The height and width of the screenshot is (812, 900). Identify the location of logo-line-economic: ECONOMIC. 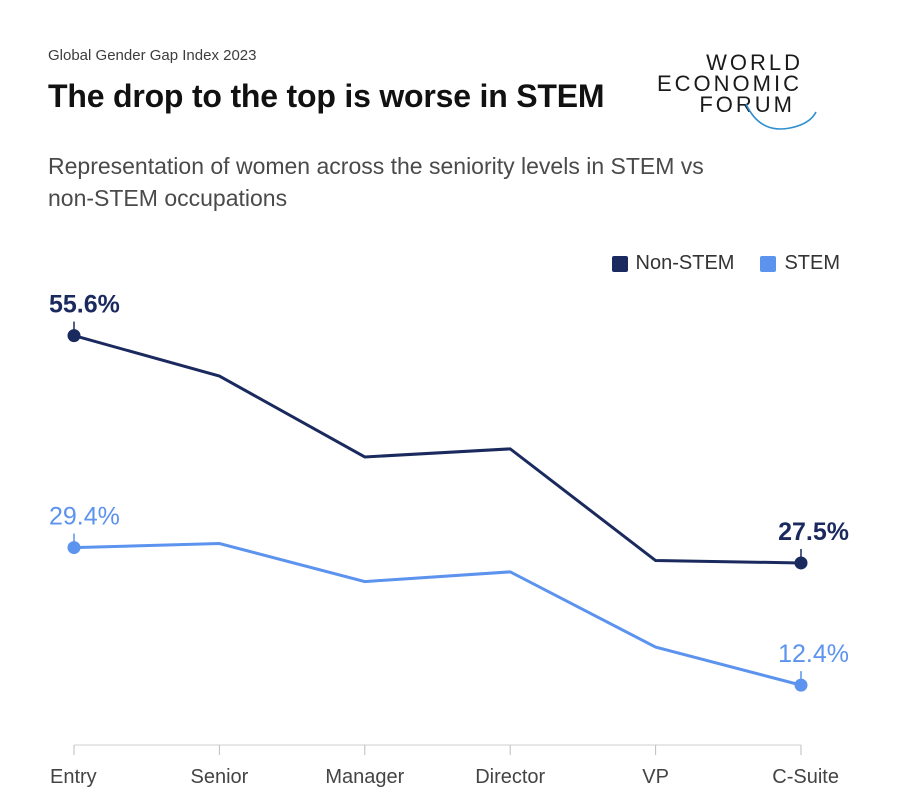
(729, 83).